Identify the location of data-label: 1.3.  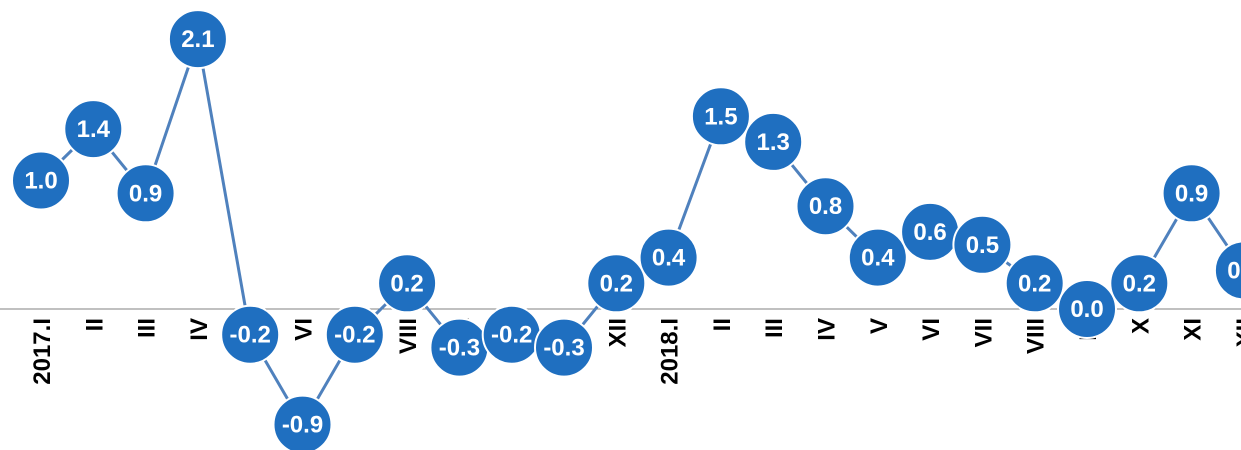
(773, 142).